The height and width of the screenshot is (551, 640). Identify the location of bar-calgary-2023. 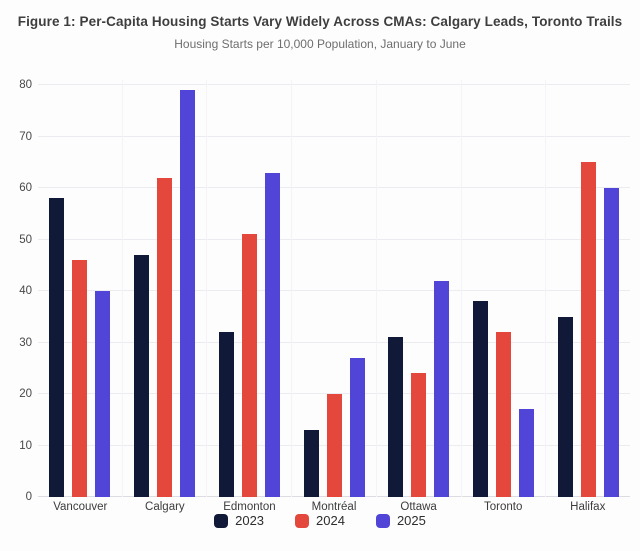
(142, 375).